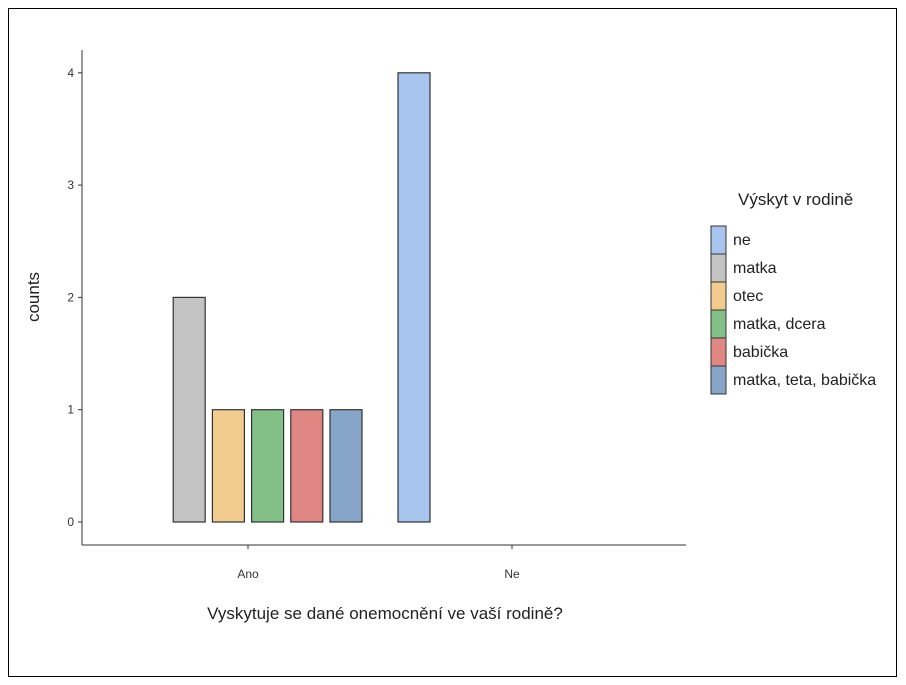  What do you see at coordinates (512, 574) in the screenshot?
I see `x-tick-label: Ne` at bounding box center [512, 574].